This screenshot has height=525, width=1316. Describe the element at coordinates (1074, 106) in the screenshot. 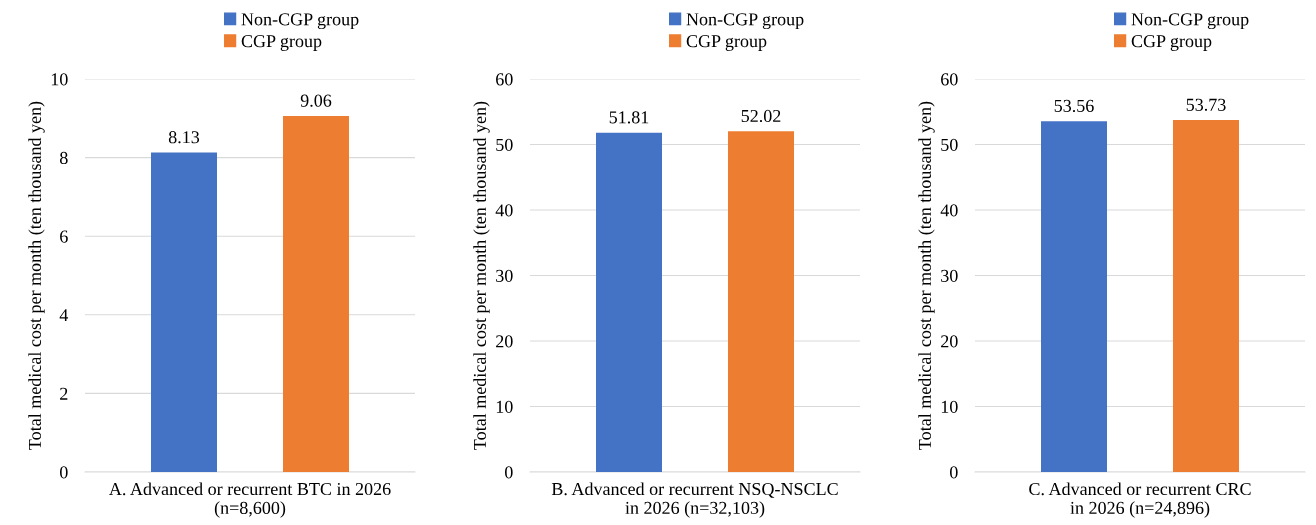

I see `data-label: 53.56` at that location.